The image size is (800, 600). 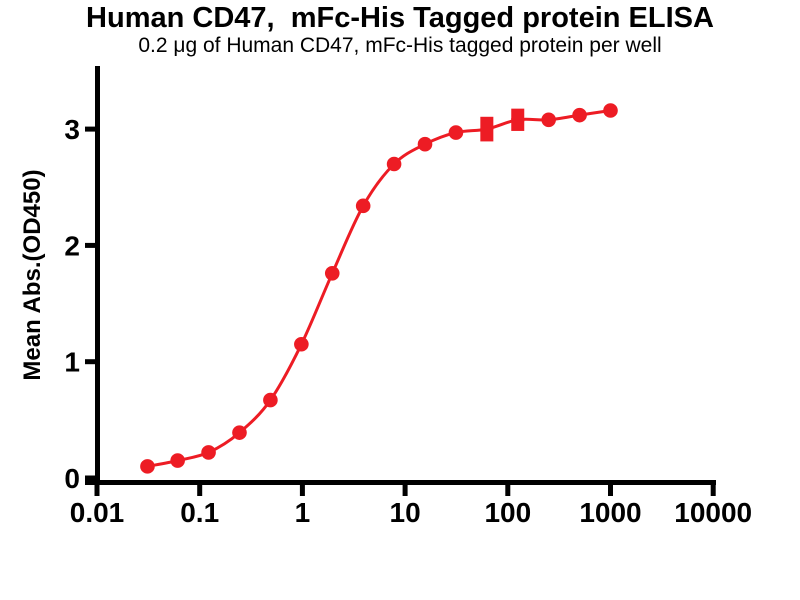 What do you see at coordinates (72, 245) in the screenshot?
I see `y-tick-label: 2` at bounding box center [72, 245].